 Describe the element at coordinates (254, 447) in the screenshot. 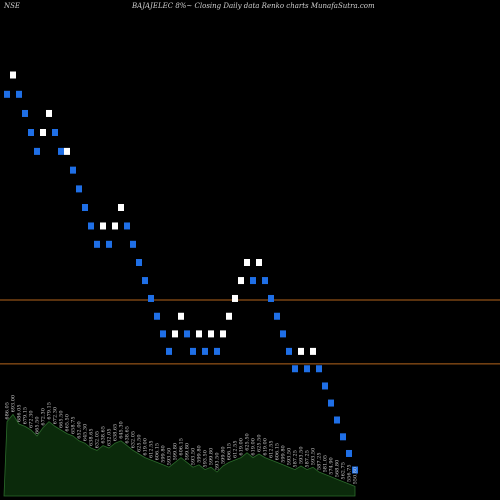

I see `brick-label-41: 619.00` at that location.